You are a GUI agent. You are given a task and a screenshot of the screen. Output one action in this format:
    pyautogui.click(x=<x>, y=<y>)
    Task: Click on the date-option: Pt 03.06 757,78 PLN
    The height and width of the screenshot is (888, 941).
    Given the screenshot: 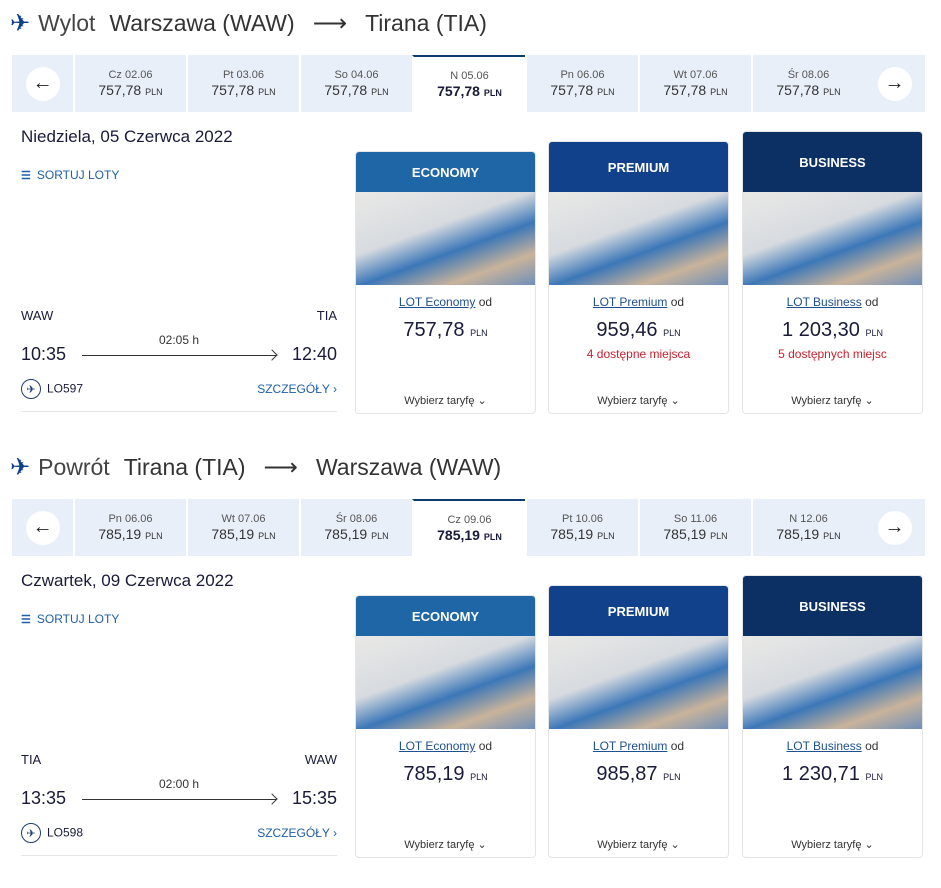 What is the action you would take?
    pyautogui.click(x=242, y=83)
    